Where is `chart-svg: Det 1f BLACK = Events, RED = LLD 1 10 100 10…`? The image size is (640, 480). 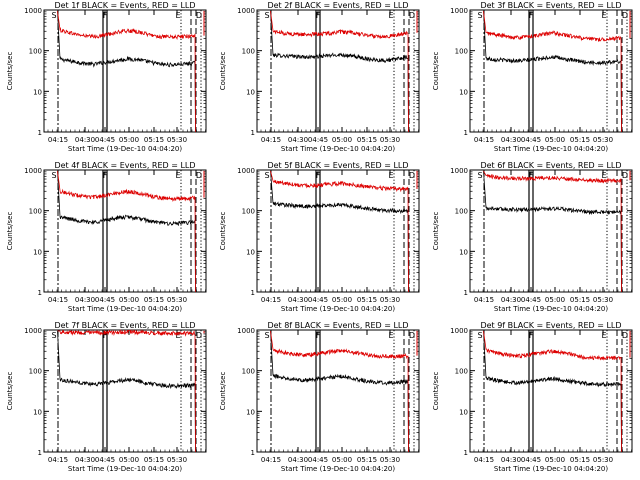 chart-svg: Det 1f BLACK = Events, RED = LLD 1 10 100 10… is located at coordinates (106, 77).